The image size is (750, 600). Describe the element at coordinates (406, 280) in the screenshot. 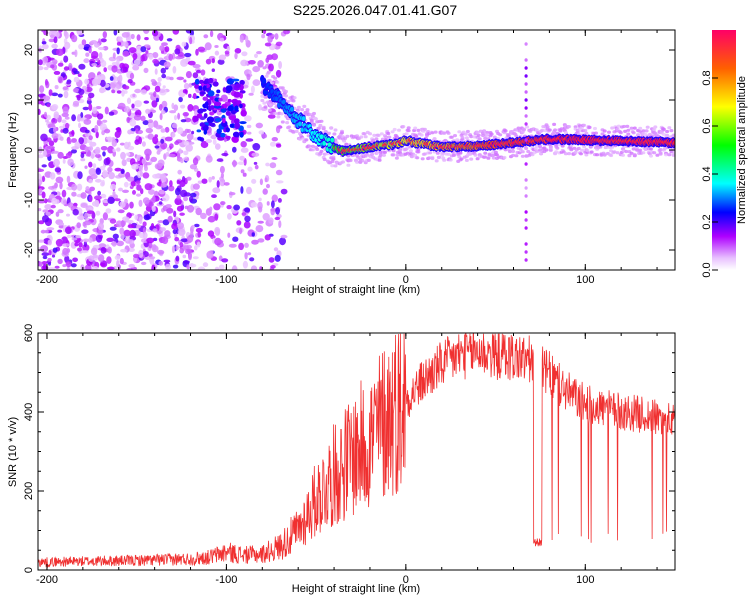

I see `spectrogram-xtick-label: 0` at that location.